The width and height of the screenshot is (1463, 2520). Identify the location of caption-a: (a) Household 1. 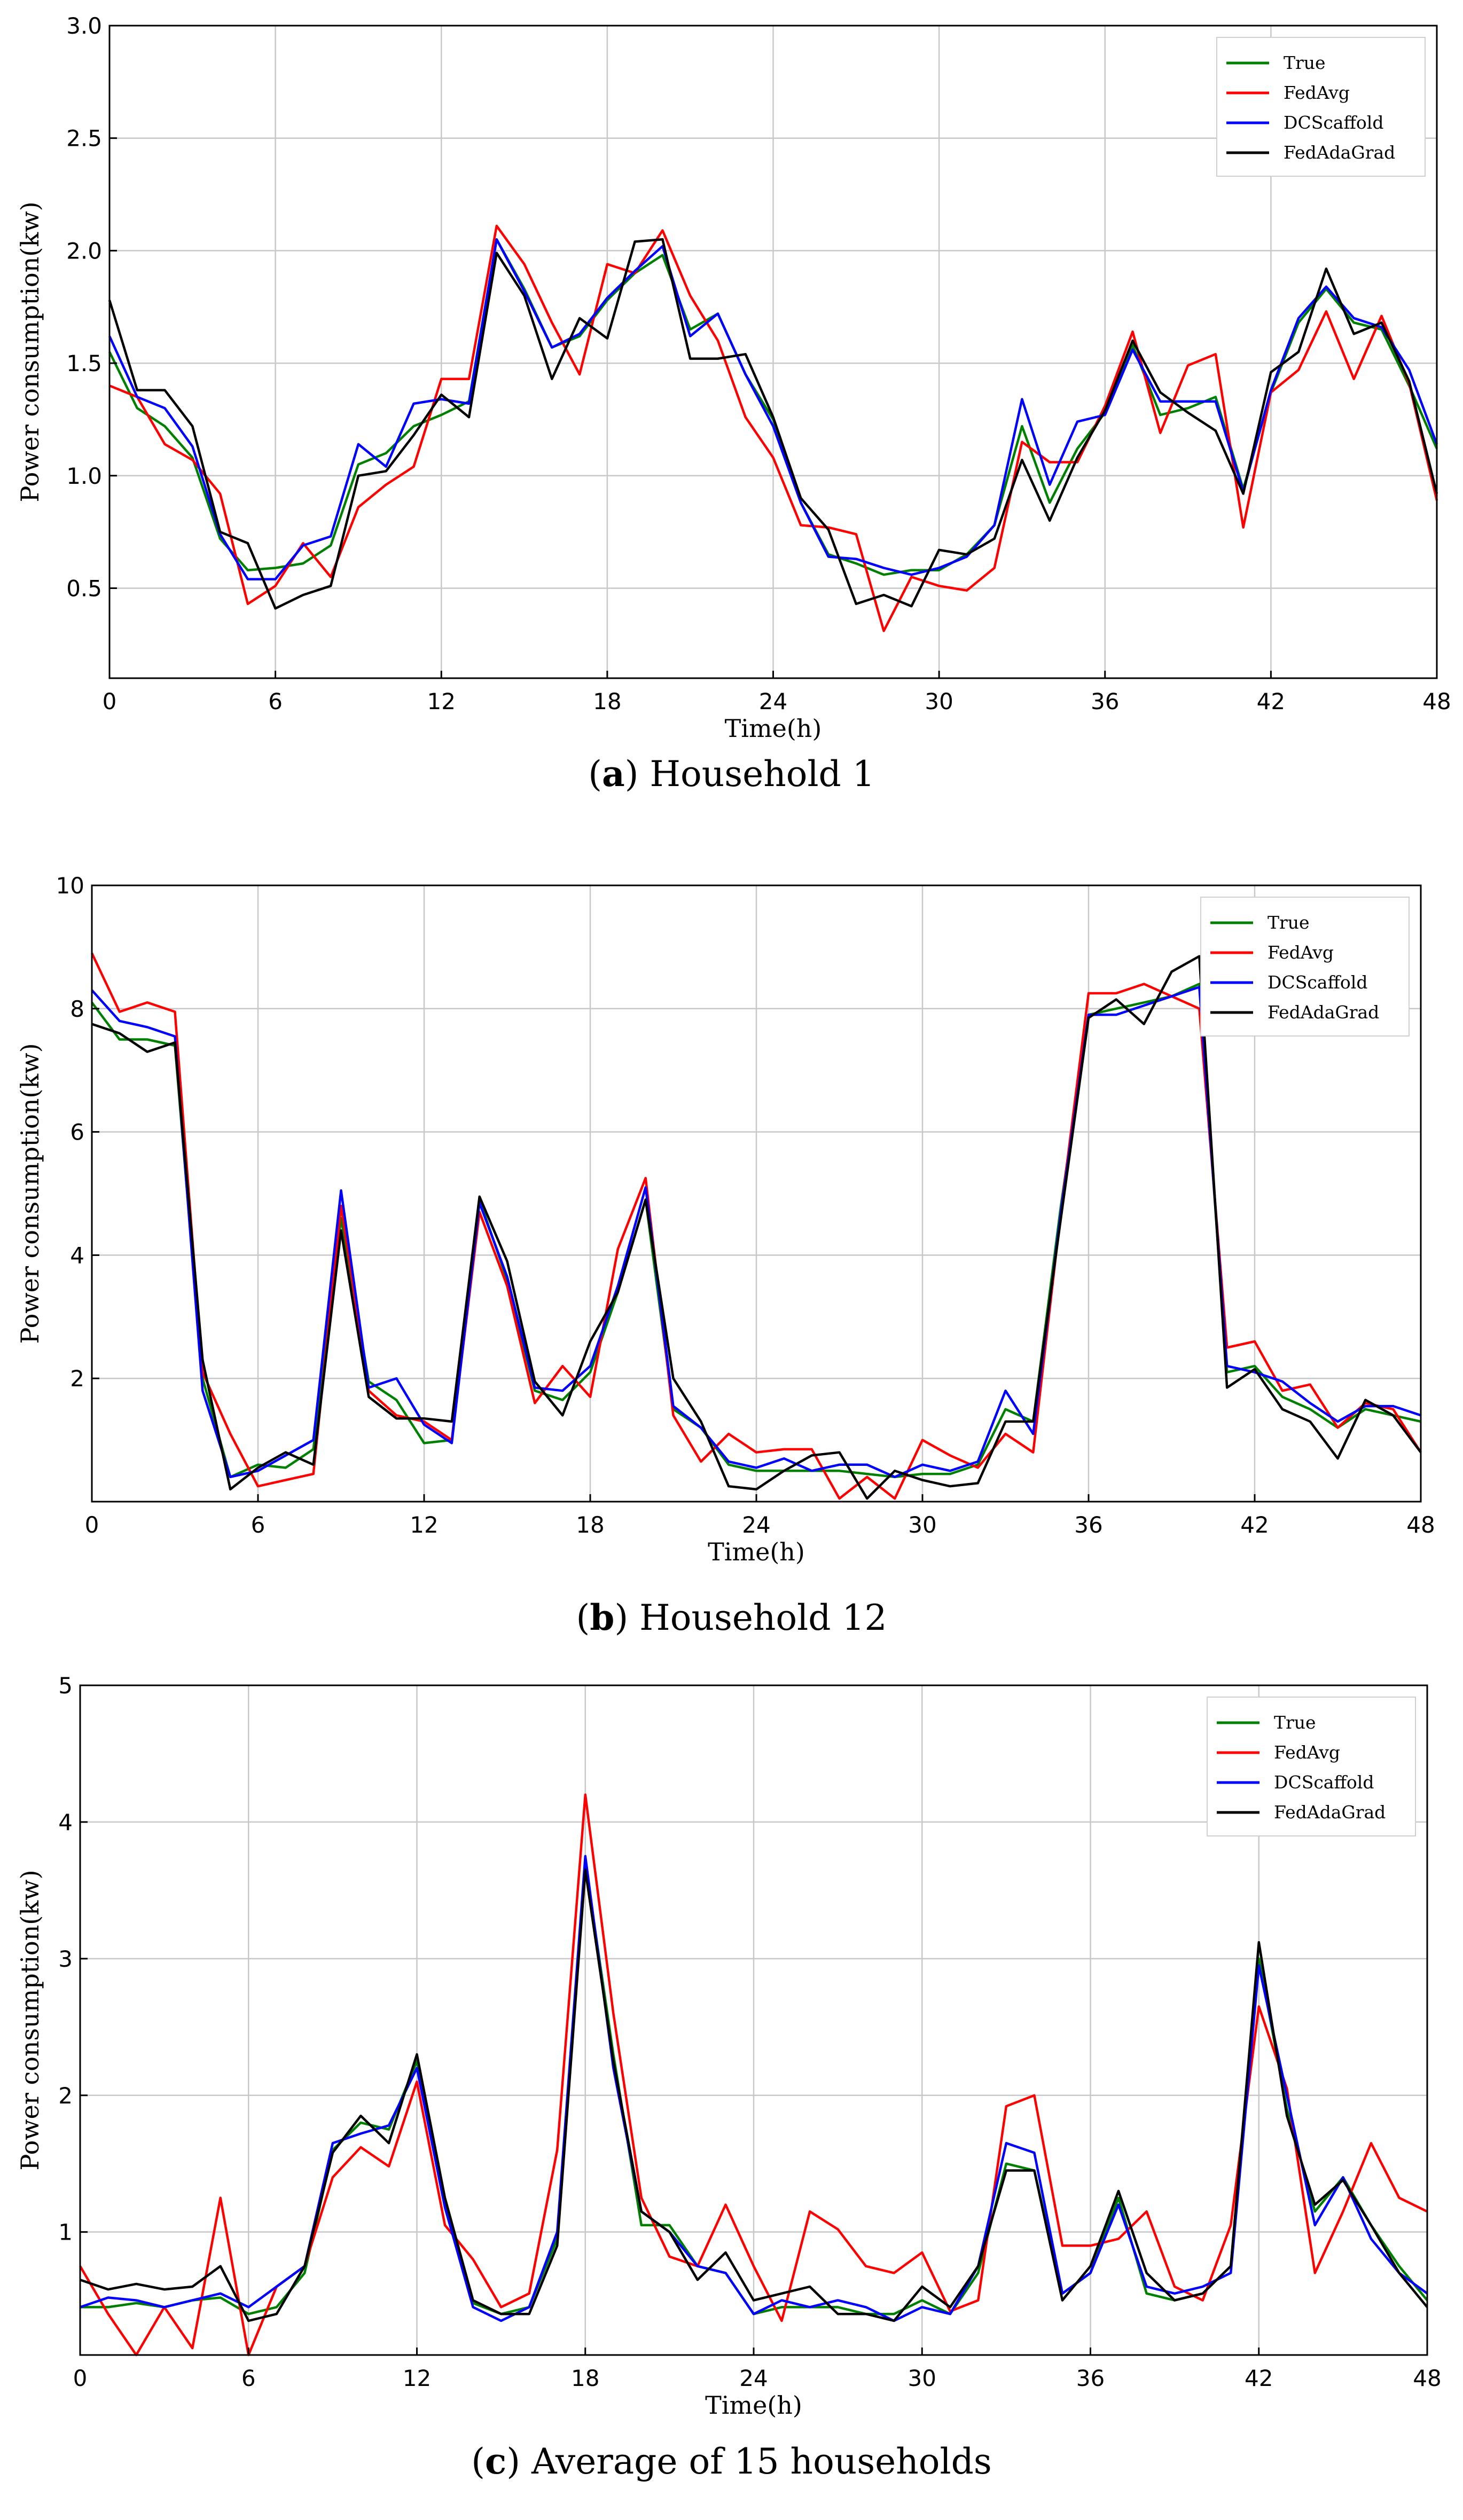
(731, 774).